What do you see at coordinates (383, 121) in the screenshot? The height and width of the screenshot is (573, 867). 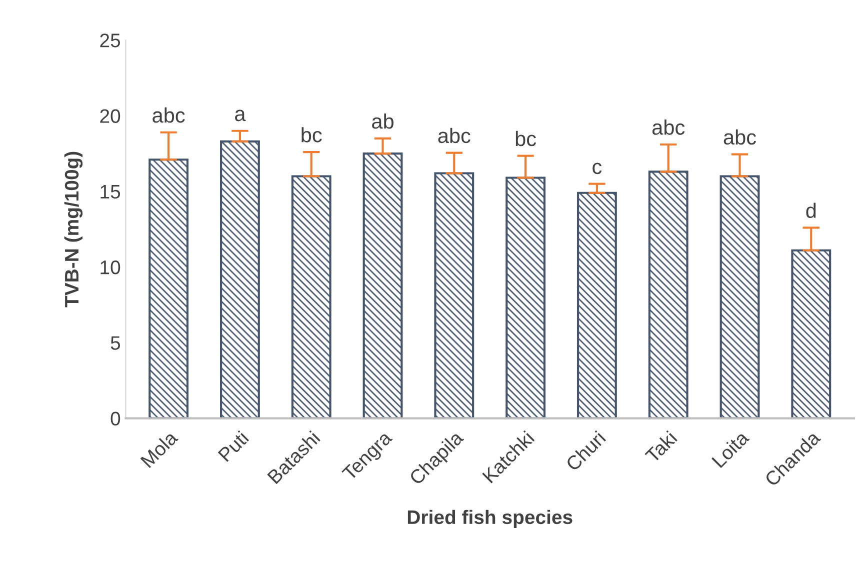 I see `annotation: ab` at bounding box center [383, 121].